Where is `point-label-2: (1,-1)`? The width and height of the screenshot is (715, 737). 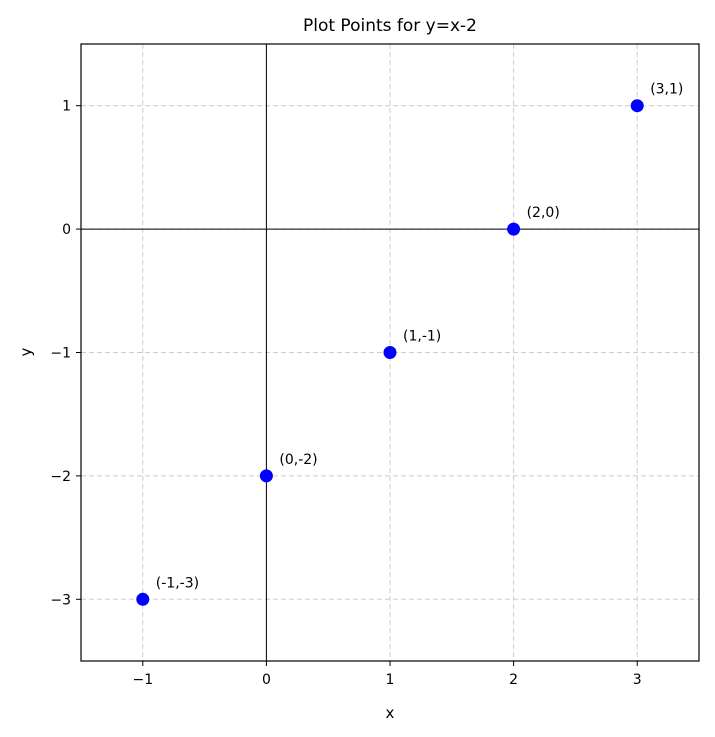 point-label-2: (1,-1) is located at coordinates (422, 337).